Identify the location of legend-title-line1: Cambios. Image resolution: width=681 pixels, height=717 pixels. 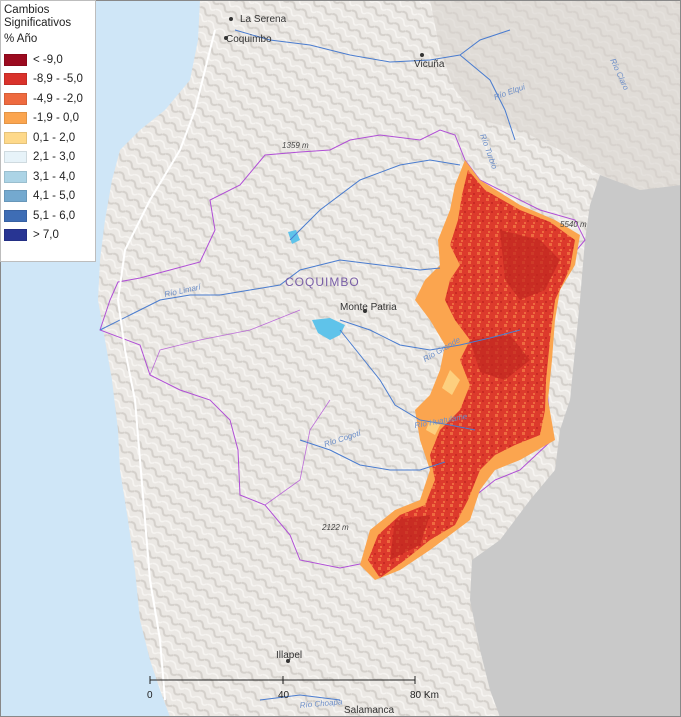
(27, 10).